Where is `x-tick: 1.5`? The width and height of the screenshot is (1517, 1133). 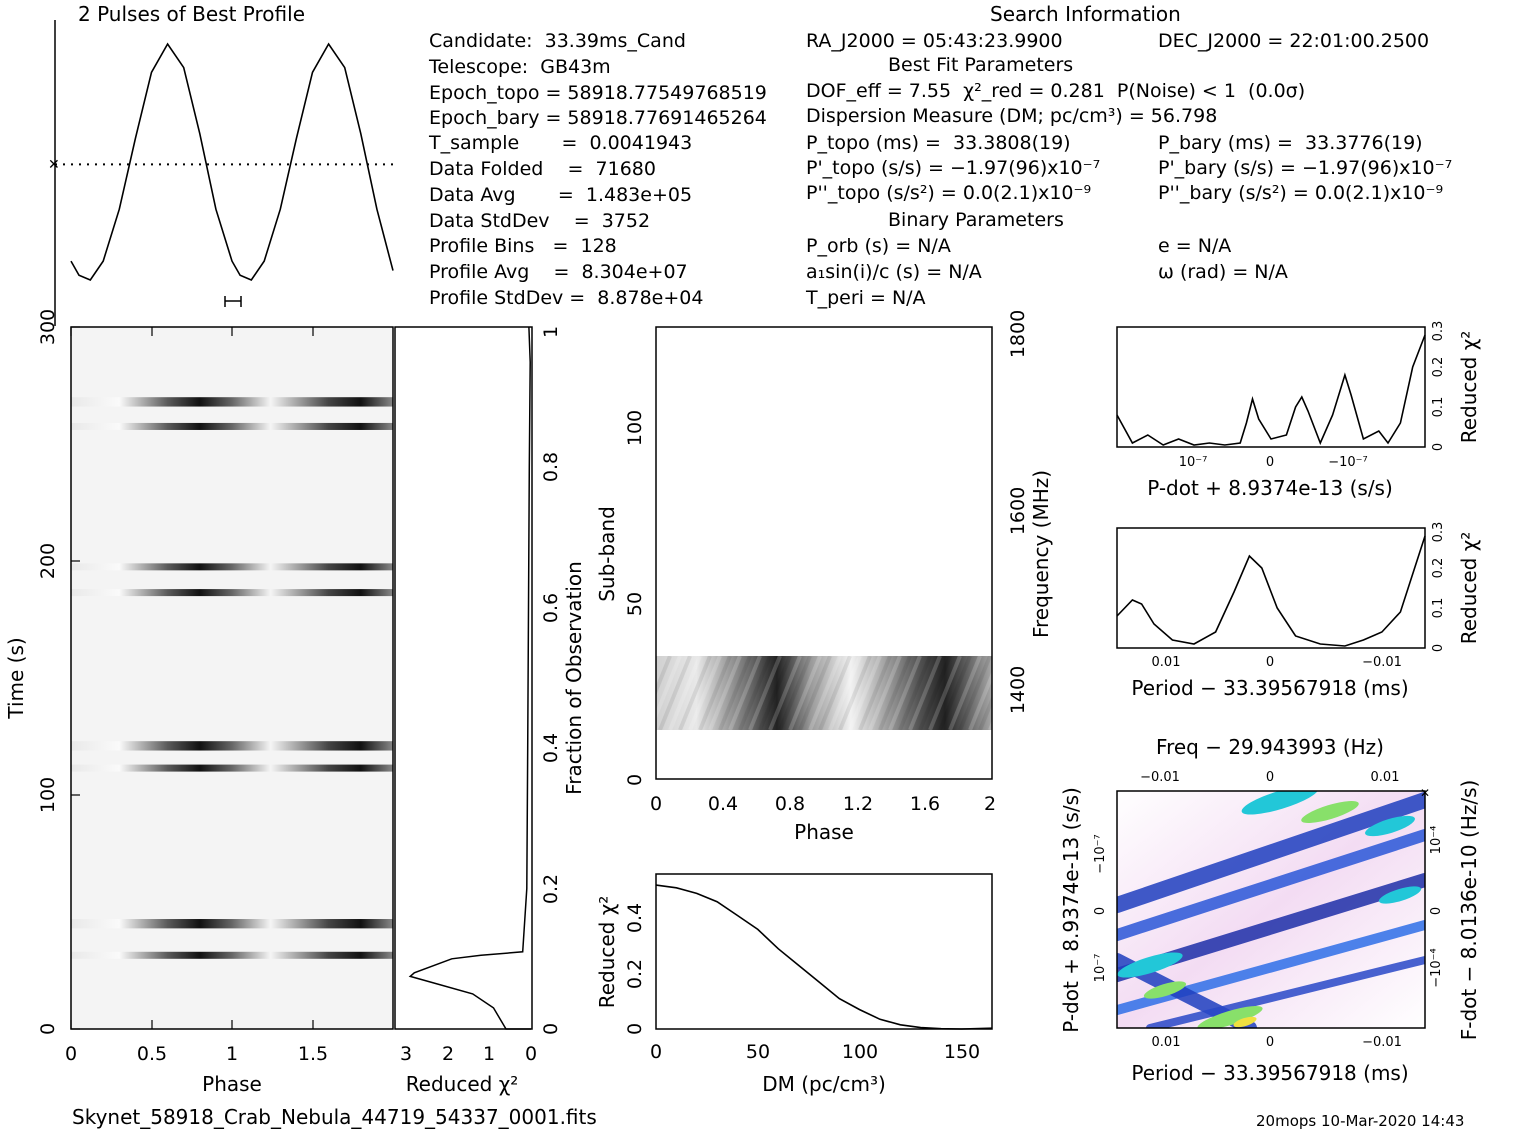 x-tick: 1.5 is located at coordinates (313, 1054).